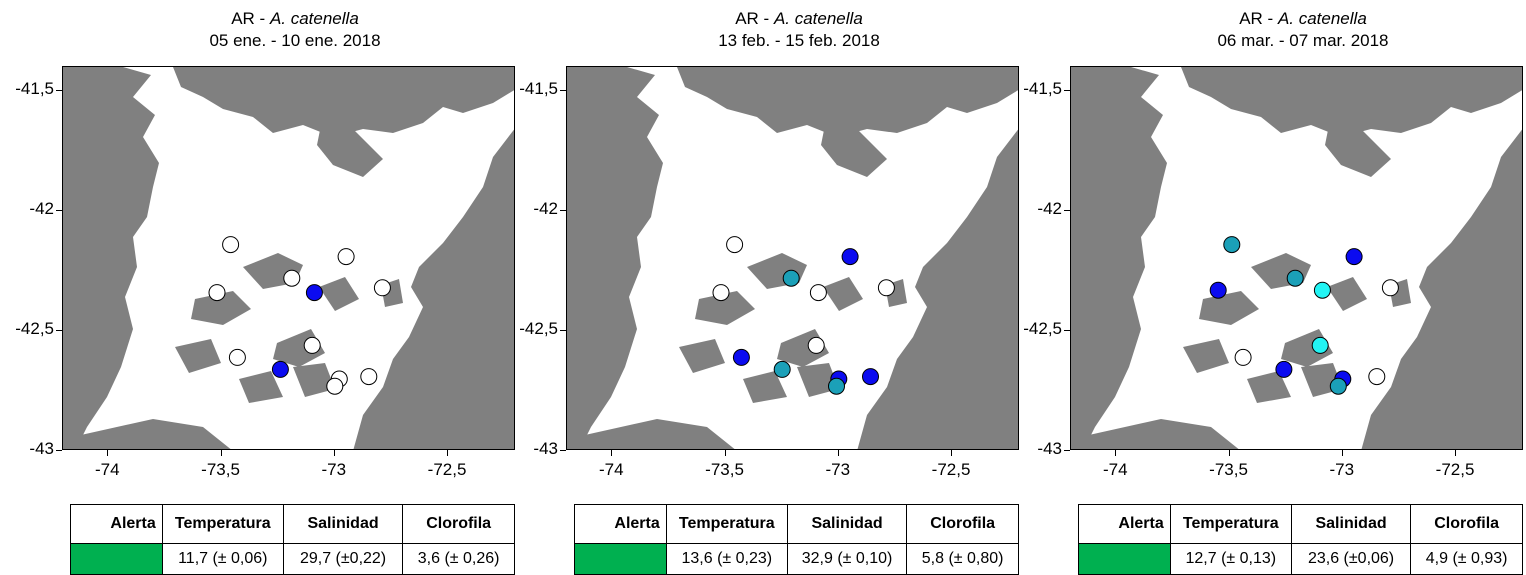 The image size is (1526, 575). Describe the element at coordinates (295, 40) in the screenshot. I see `map-date-range: 05 ene. - 10 ene. 2018` at that location.